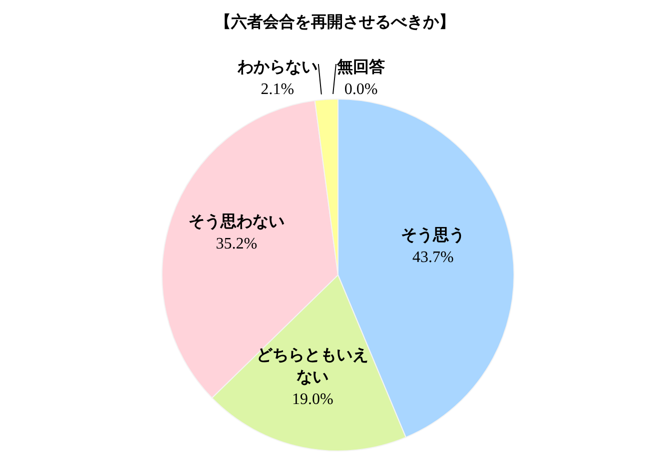 This screenshot has width=670, height=473. What do you see at coordinates (361, 89) in the screenshot?
I see `text: 0.0%` at bounding box center [361, 89].